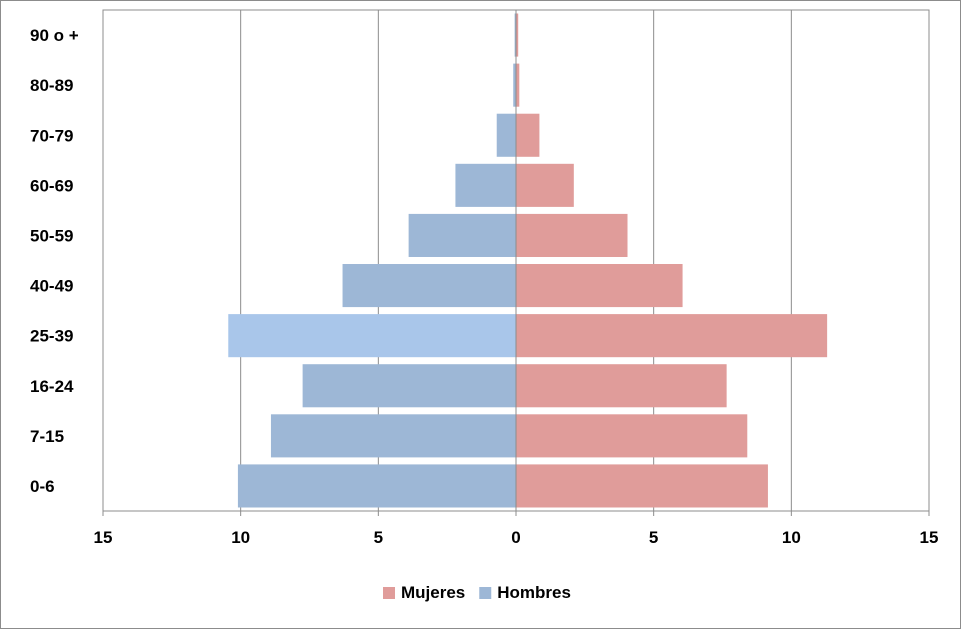 This screenshot has height=629, width=961. I want to click on category-label: 50-59, so click(51, 235).